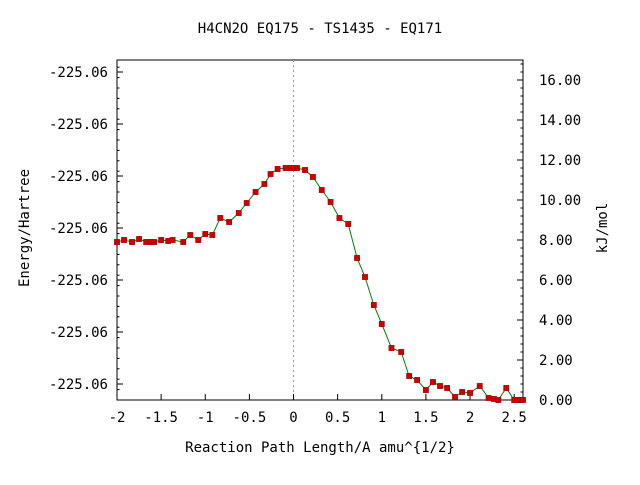  Describe the element at coordinates (560, 201) in the screenshot. I see `right-tick-label: 10.00` at that location.